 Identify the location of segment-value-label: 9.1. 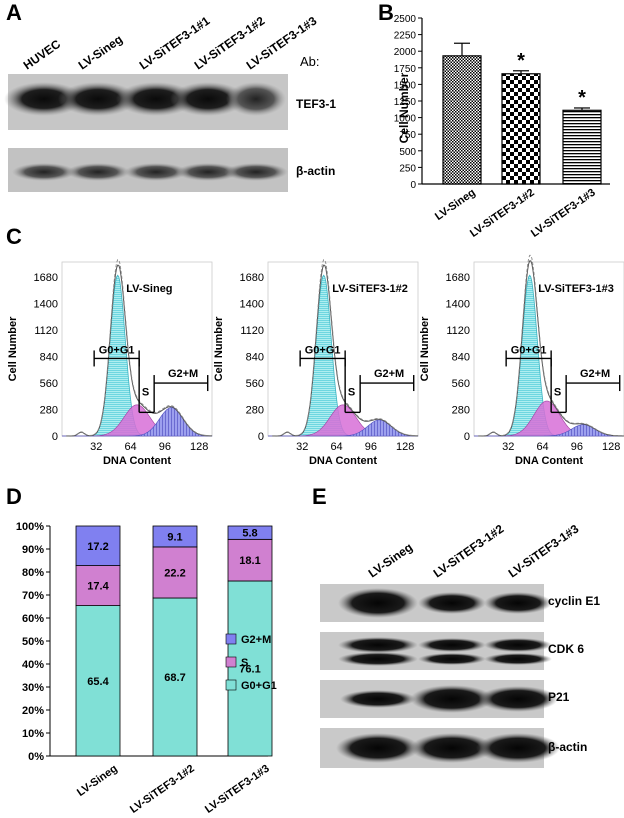
(174, 537).